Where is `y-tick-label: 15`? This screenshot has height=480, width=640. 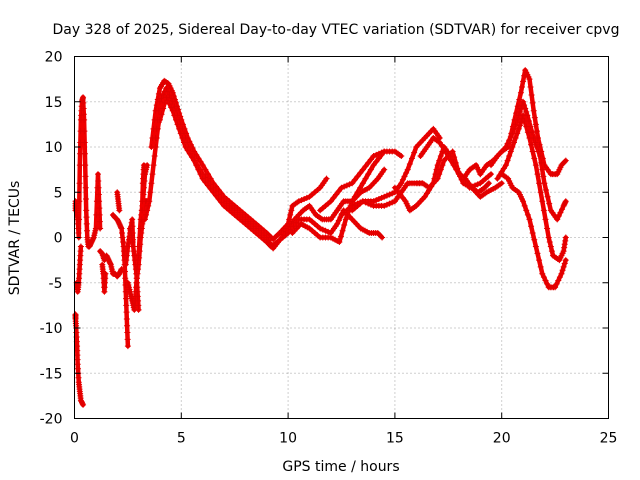
y-tick-label: 15 is located at coordinates (54, 103).